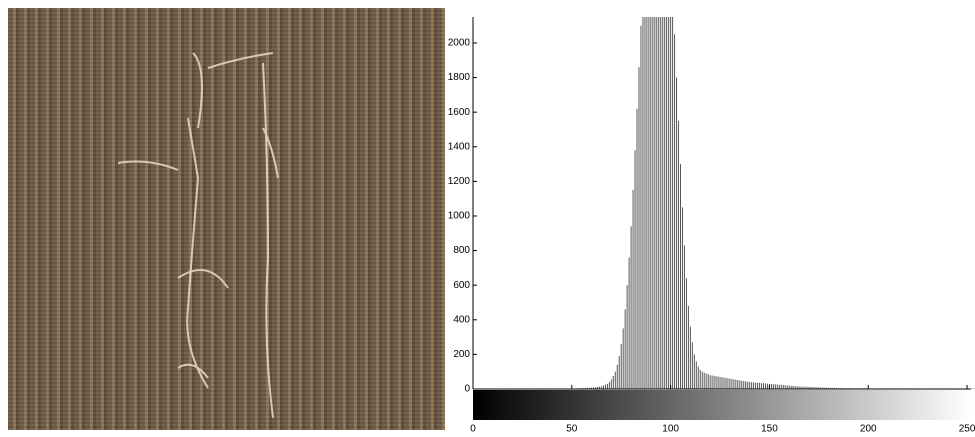  I want to click on y-tick-label: 1600, so click(459, 112).